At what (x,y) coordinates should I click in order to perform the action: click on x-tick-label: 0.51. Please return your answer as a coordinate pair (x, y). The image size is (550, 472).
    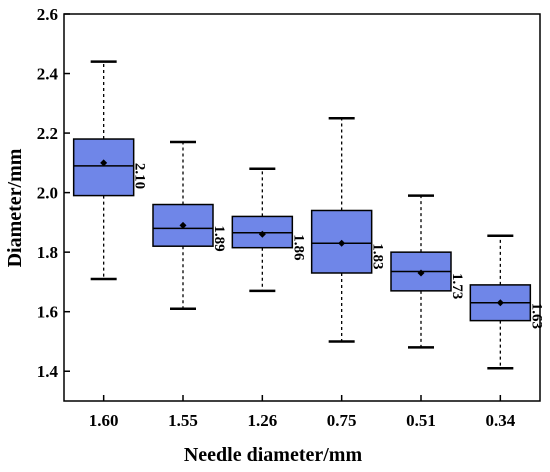
    Looking at the image, I should click on (421, 420).